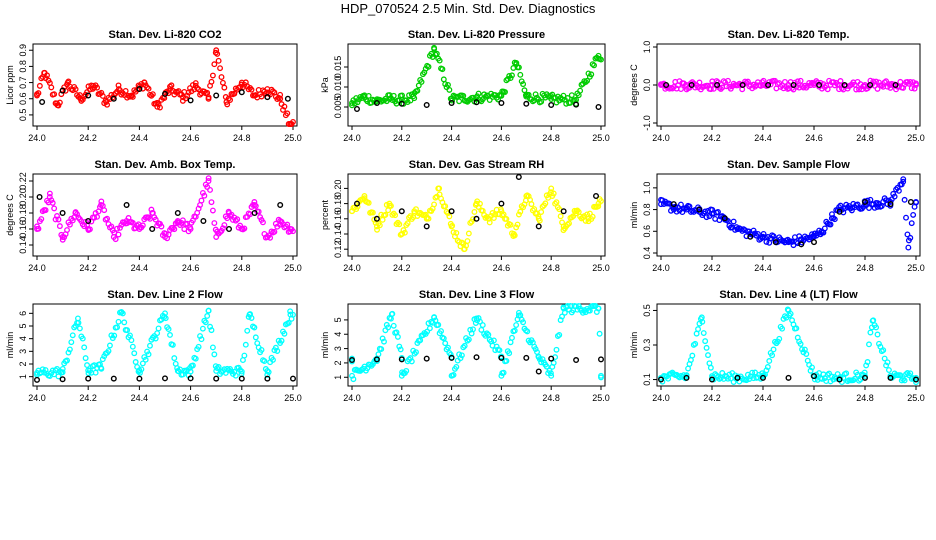  What do you see at coordinates (23, 245) in the screenshot?
I see `y-tick-label: 0.14` at bounding box center [23, 245].